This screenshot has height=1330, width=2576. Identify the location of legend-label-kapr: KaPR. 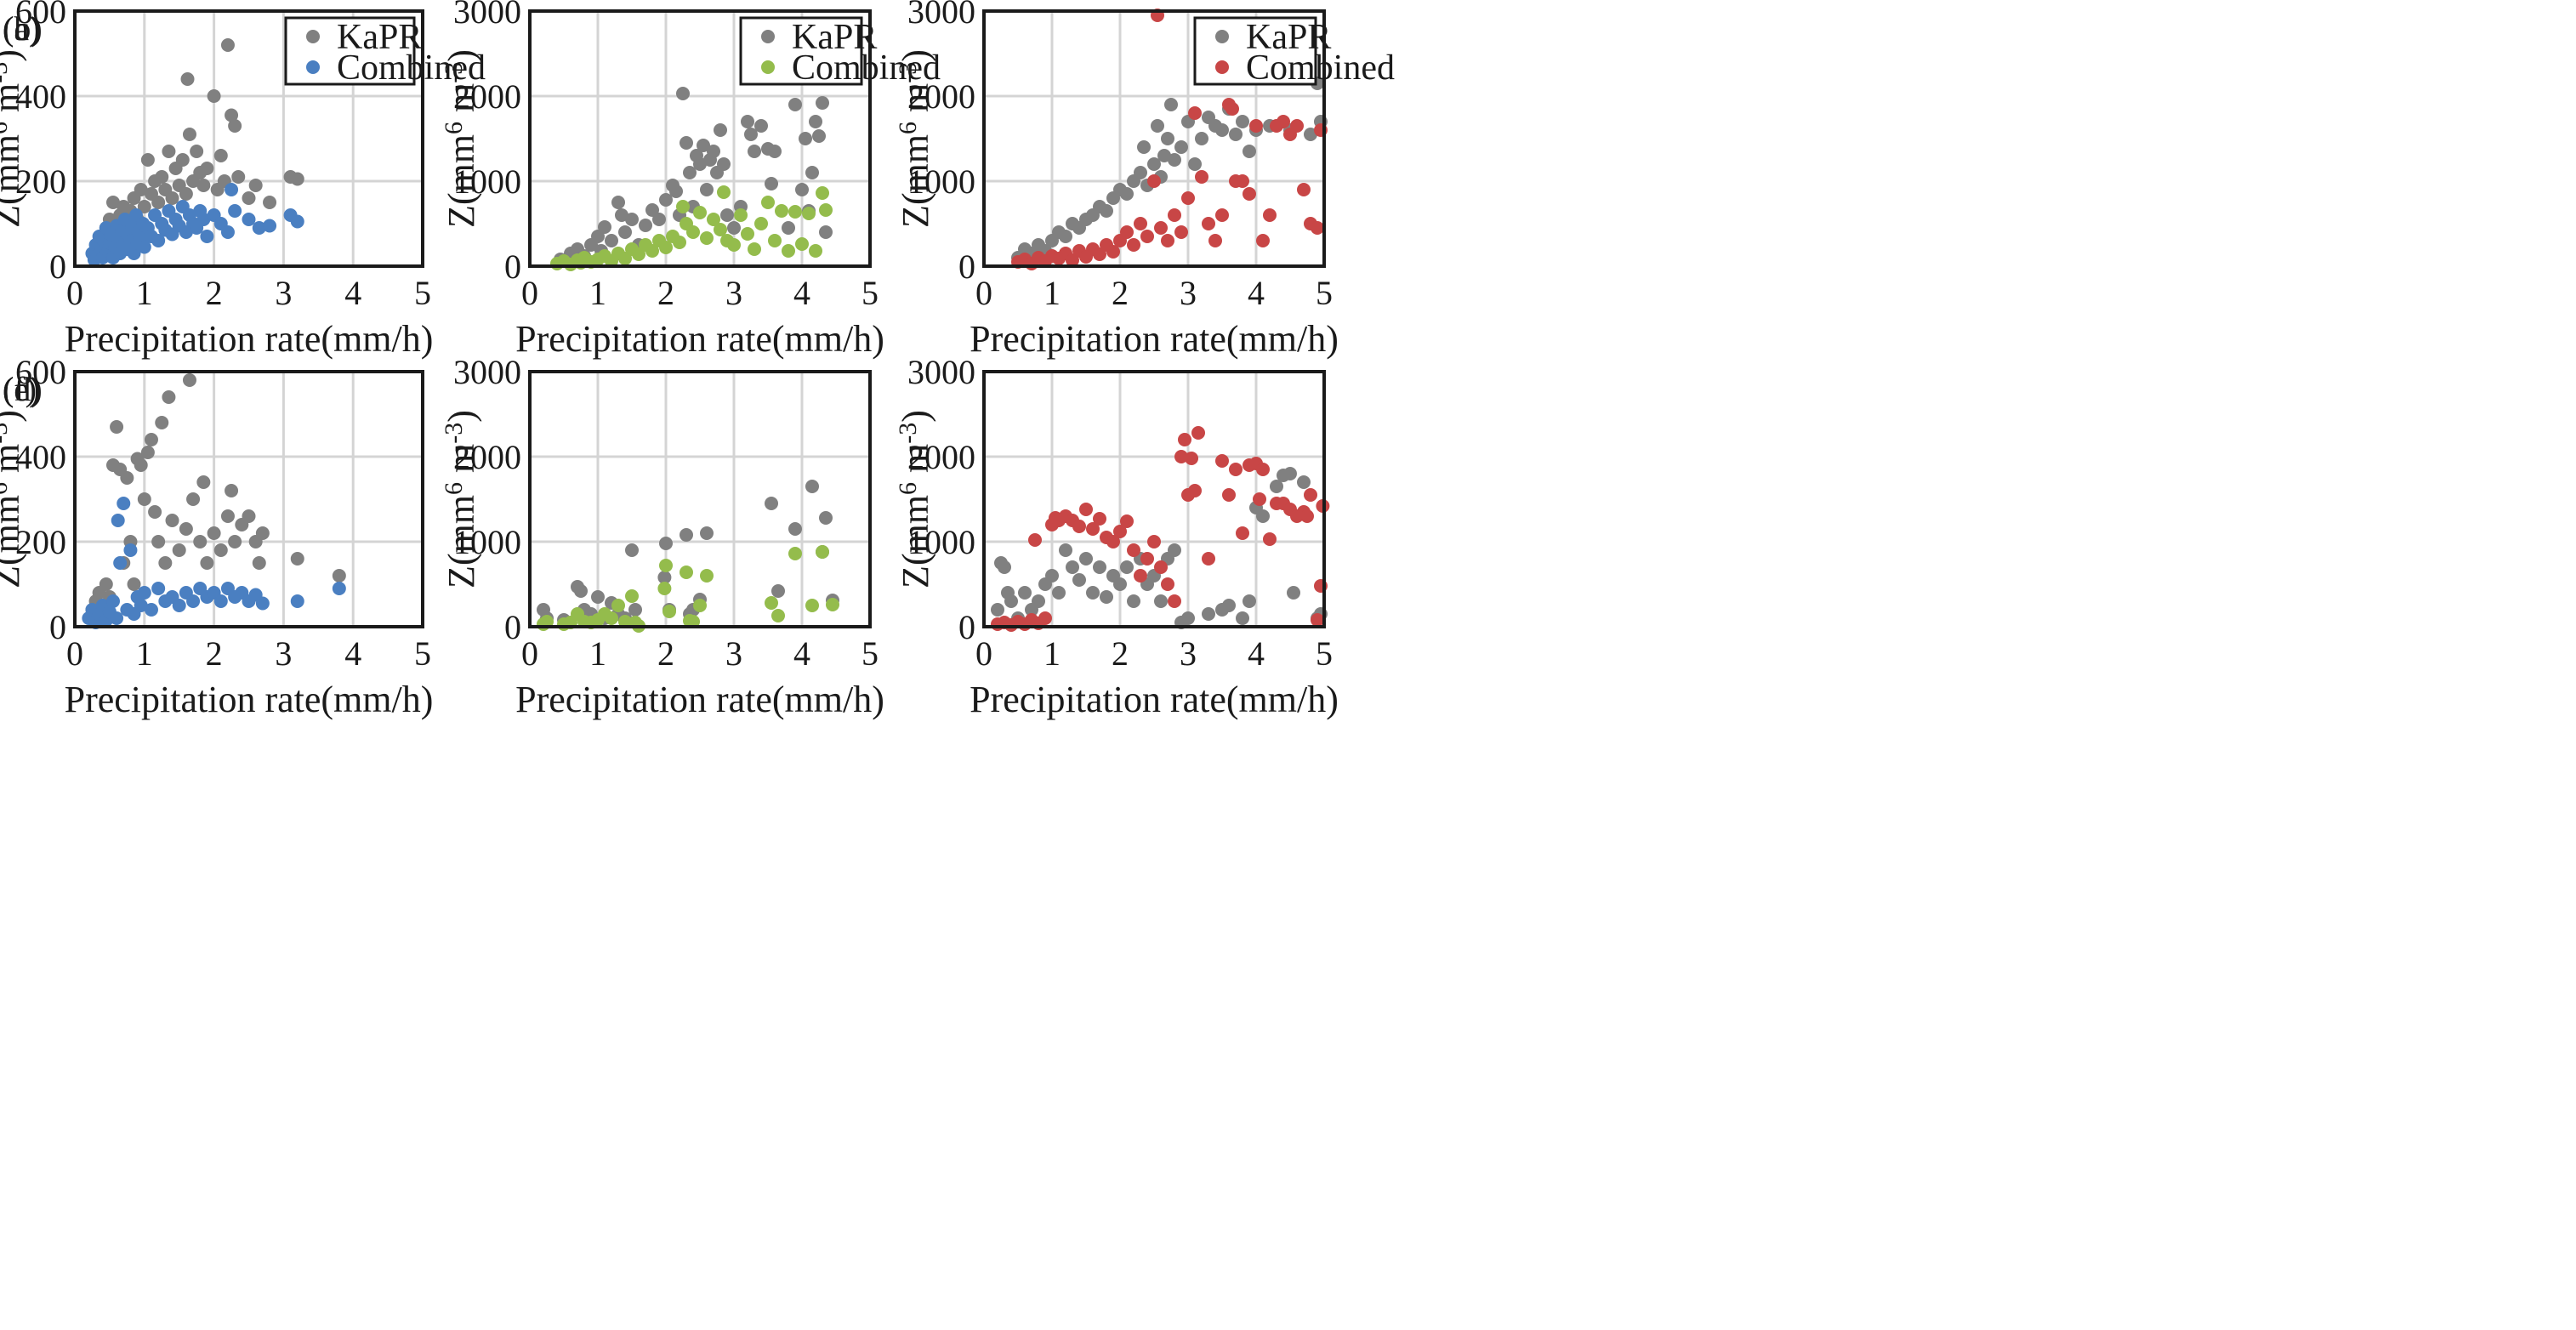
(834, 37).